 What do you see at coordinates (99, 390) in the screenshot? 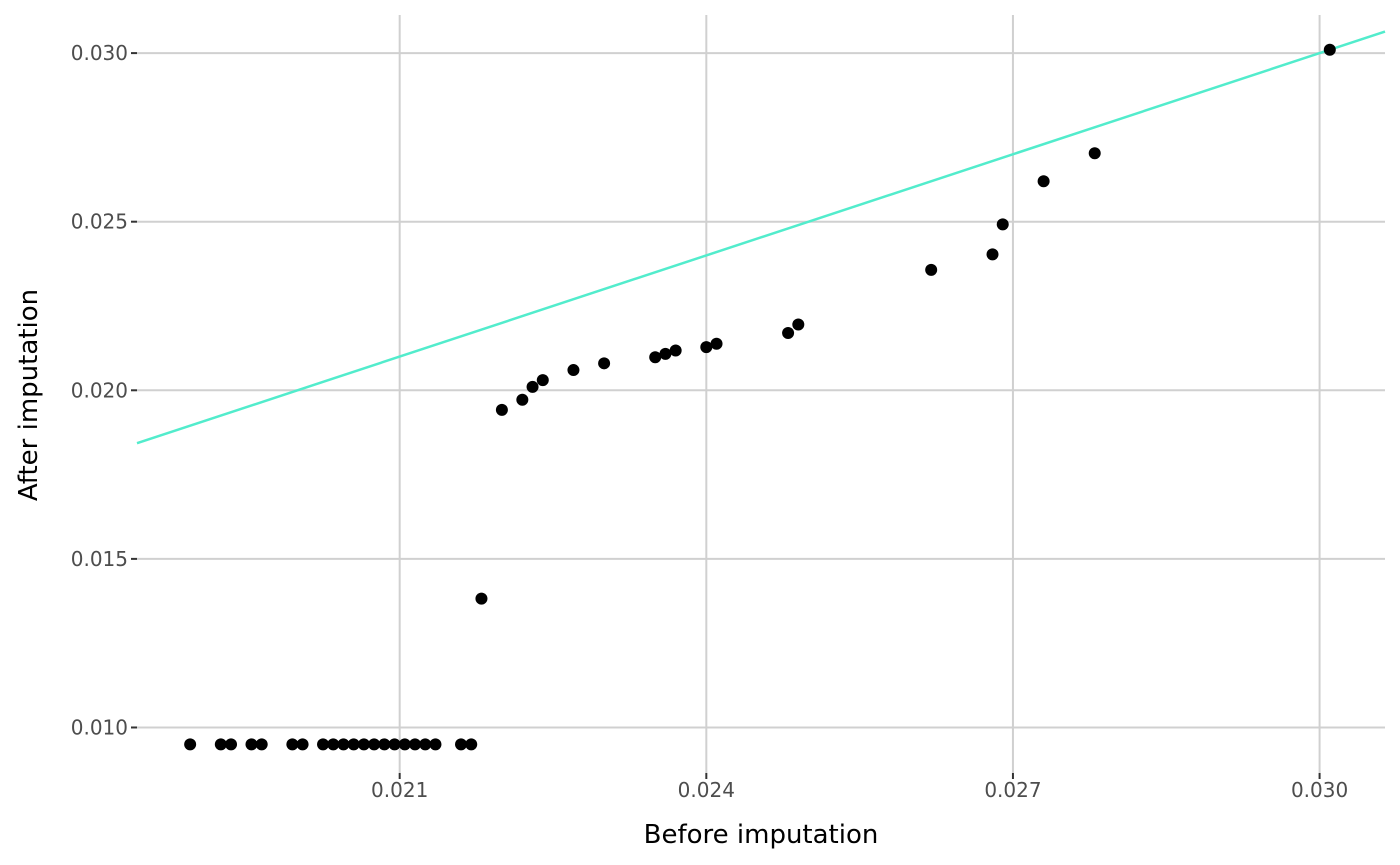
I see `y-tick-label: 0.020` at bounding box center [99, 390].